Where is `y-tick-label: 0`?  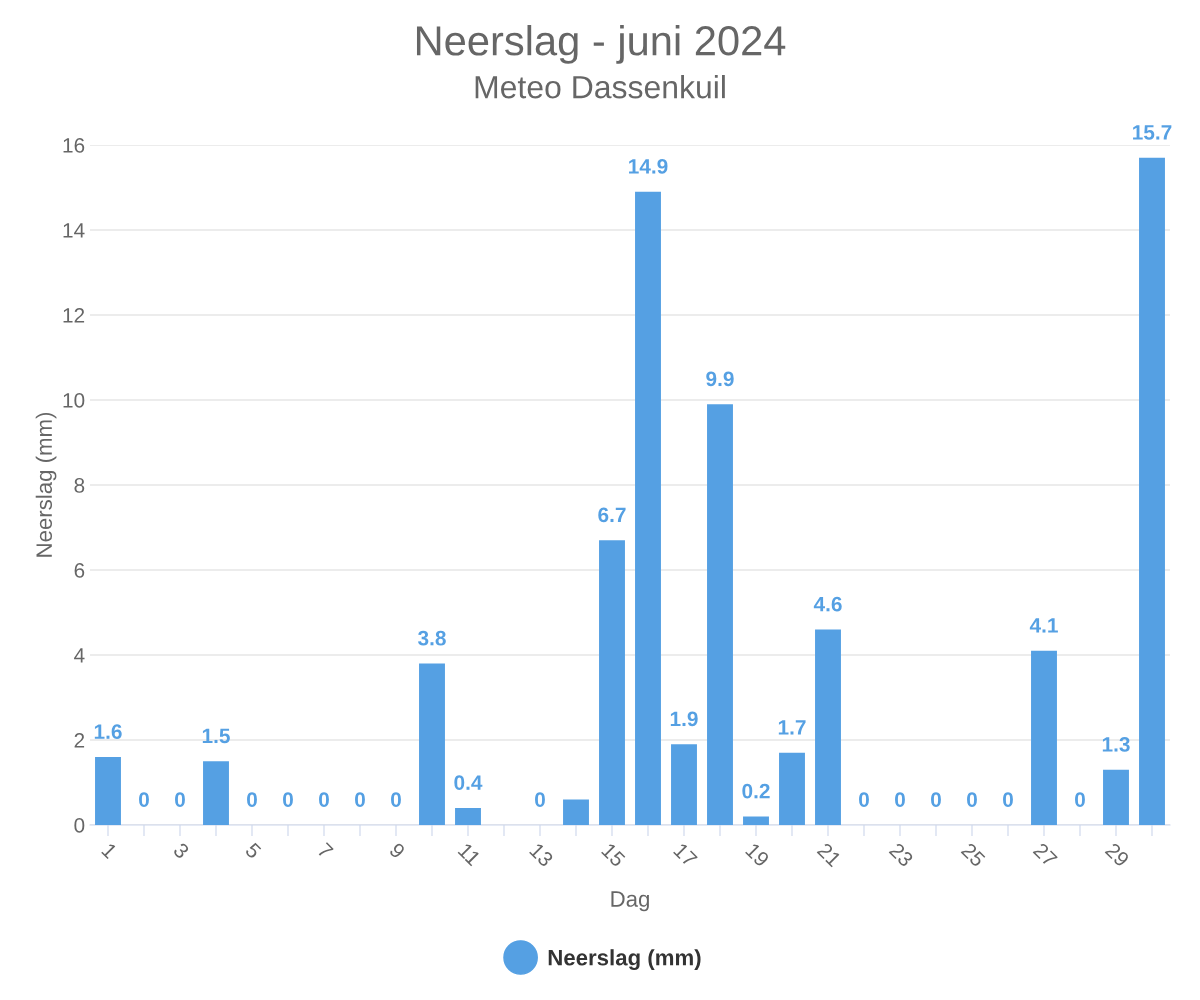 y-tick-label: 0 is located at coordinates (79, 825).